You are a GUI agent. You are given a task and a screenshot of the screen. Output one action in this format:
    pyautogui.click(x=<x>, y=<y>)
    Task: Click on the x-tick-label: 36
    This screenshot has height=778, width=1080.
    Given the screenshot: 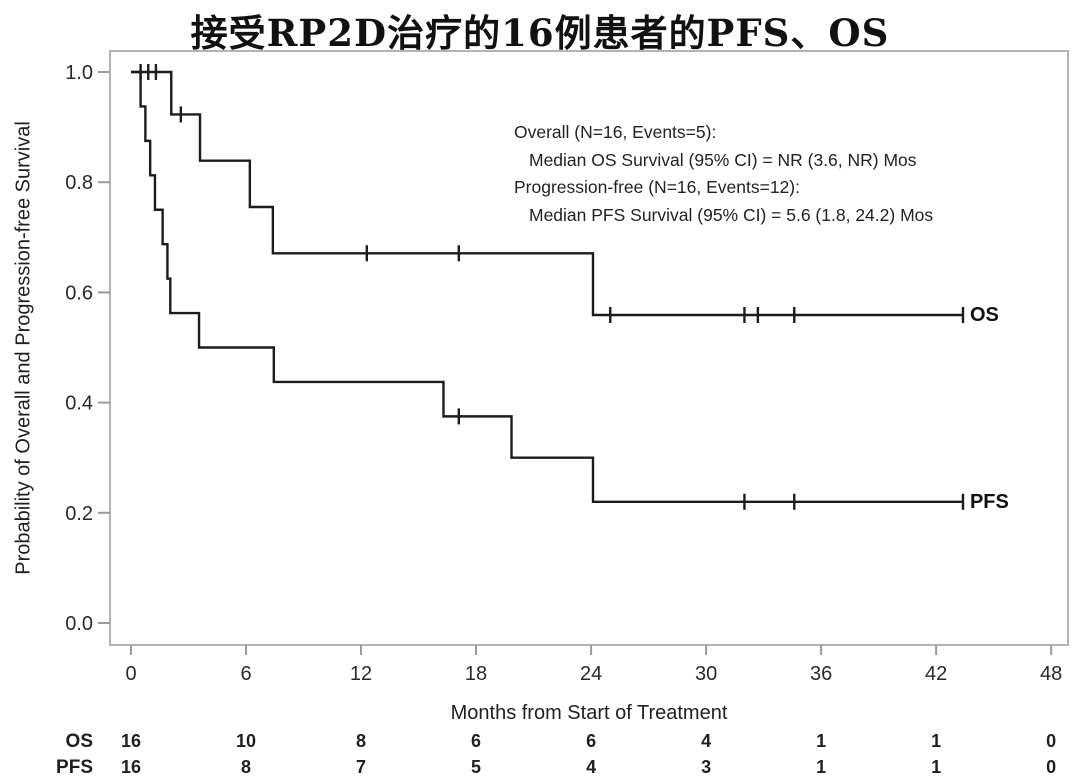 What is the action you would take?
    pyautogui.click(x=821, y=674)
    